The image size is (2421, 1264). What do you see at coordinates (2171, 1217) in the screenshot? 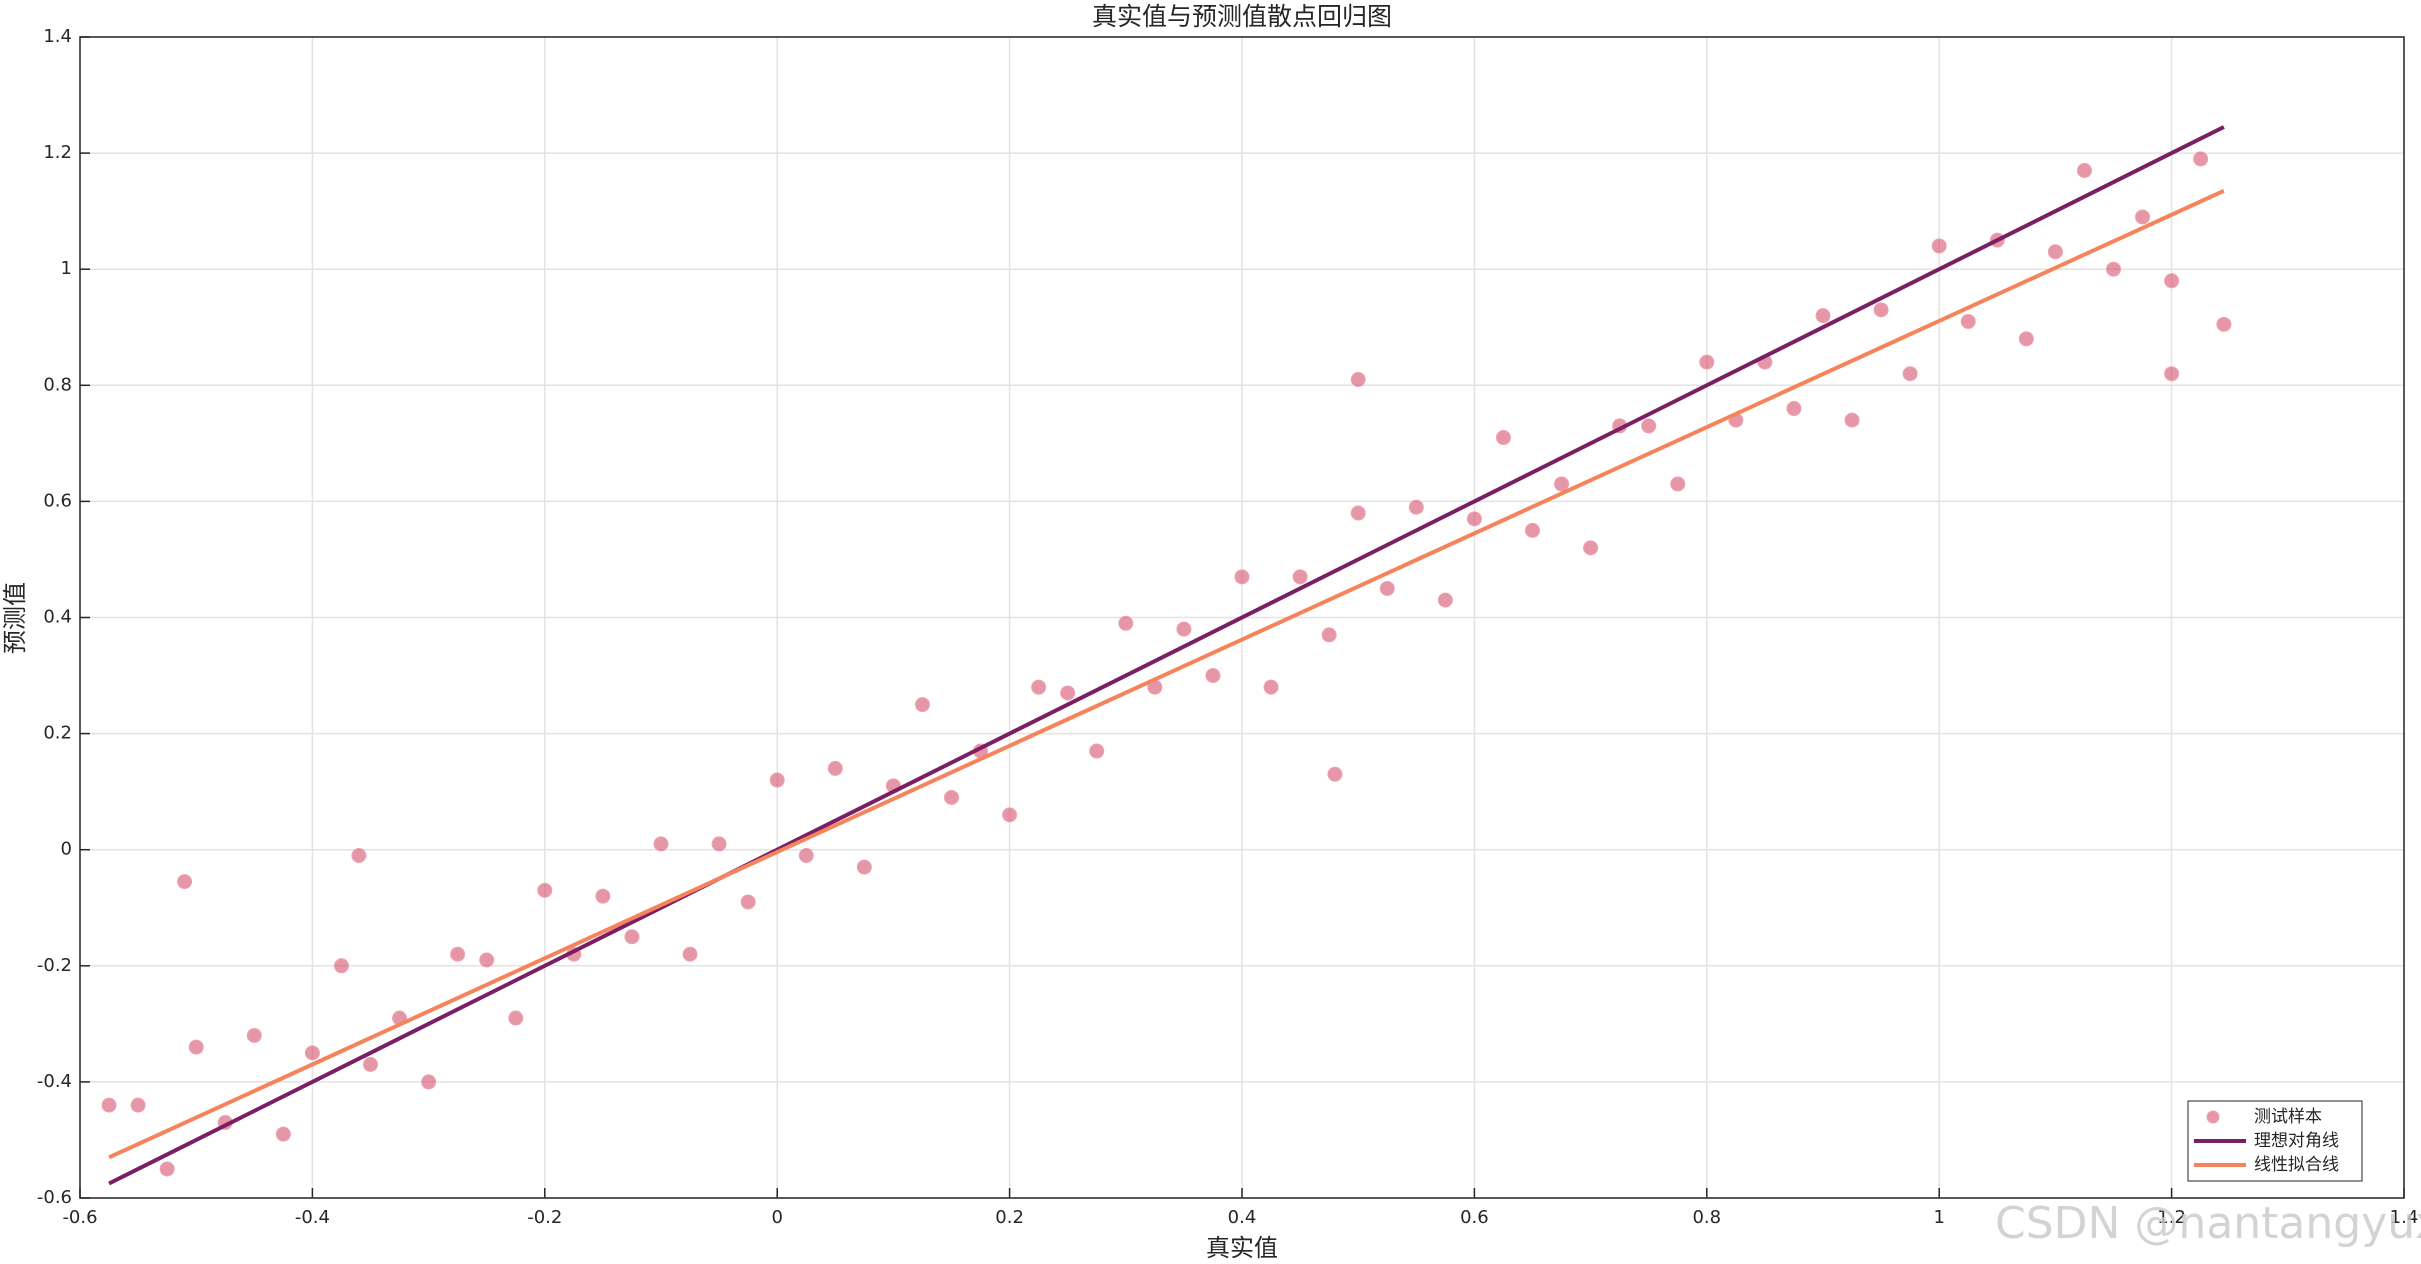
I see `x-tick-label: 1.2` at bounding box center [2171, 1217].